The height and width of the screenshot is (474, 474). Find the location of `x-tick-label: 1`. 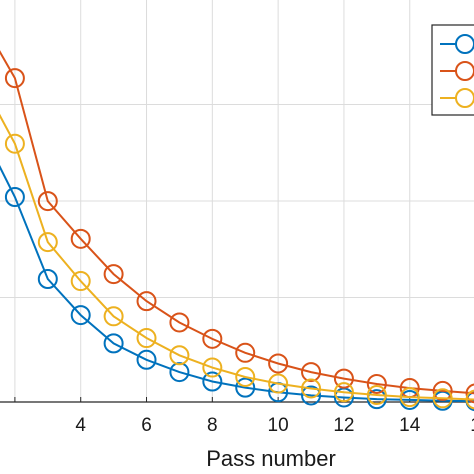

x-tick-label: 1 is located at coordinates (472, 425).